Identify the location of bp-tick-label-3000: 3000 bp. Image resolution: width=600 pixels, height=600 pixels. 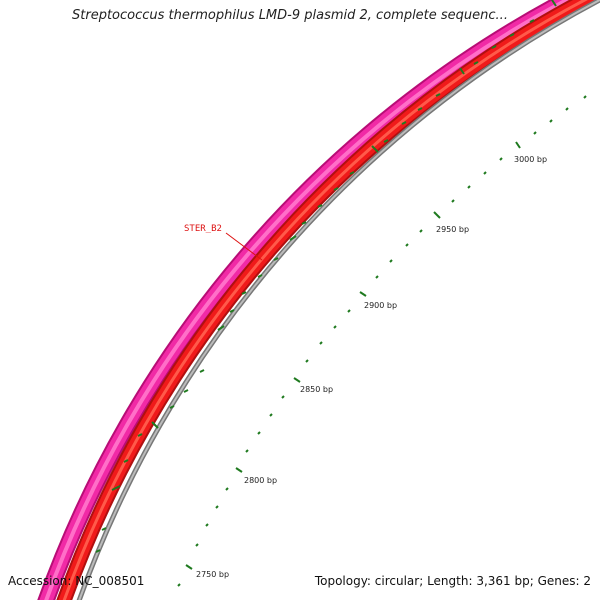
(530, 159).